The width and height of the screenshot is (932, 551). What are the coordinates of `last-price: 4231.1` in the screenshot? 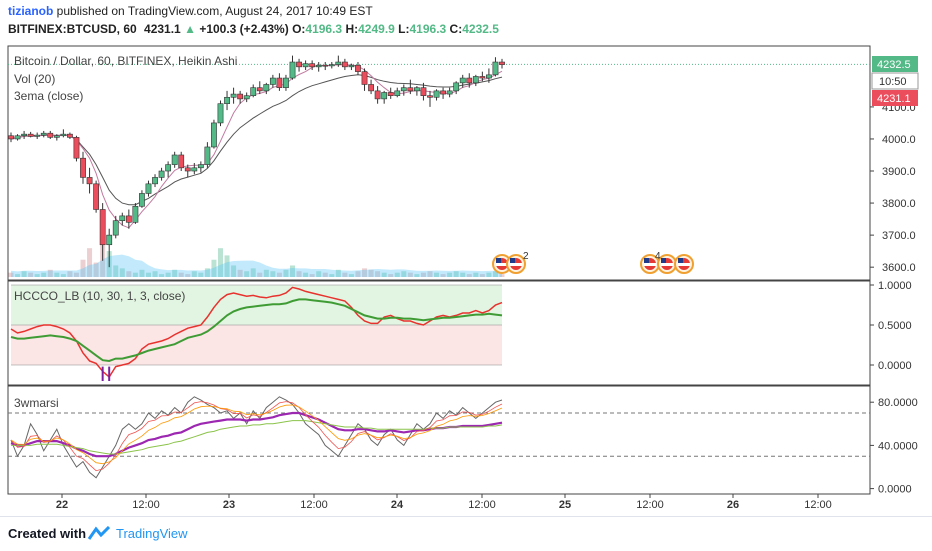 It's located at (162, 29).